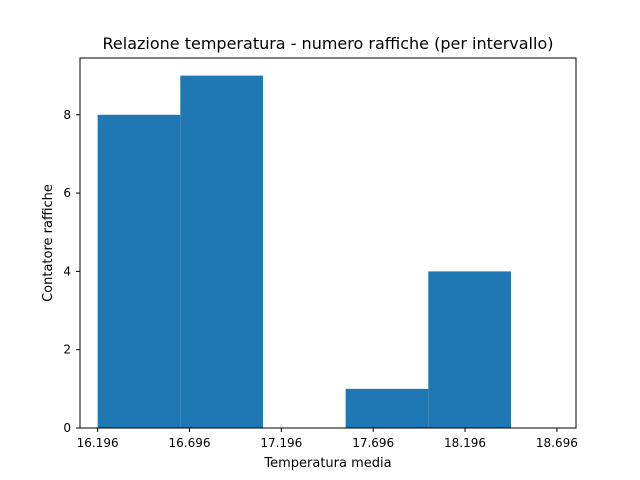 The image size is (640, 480). I want to click on y-axis-label: Contatore raffiche, so click(48, 243).